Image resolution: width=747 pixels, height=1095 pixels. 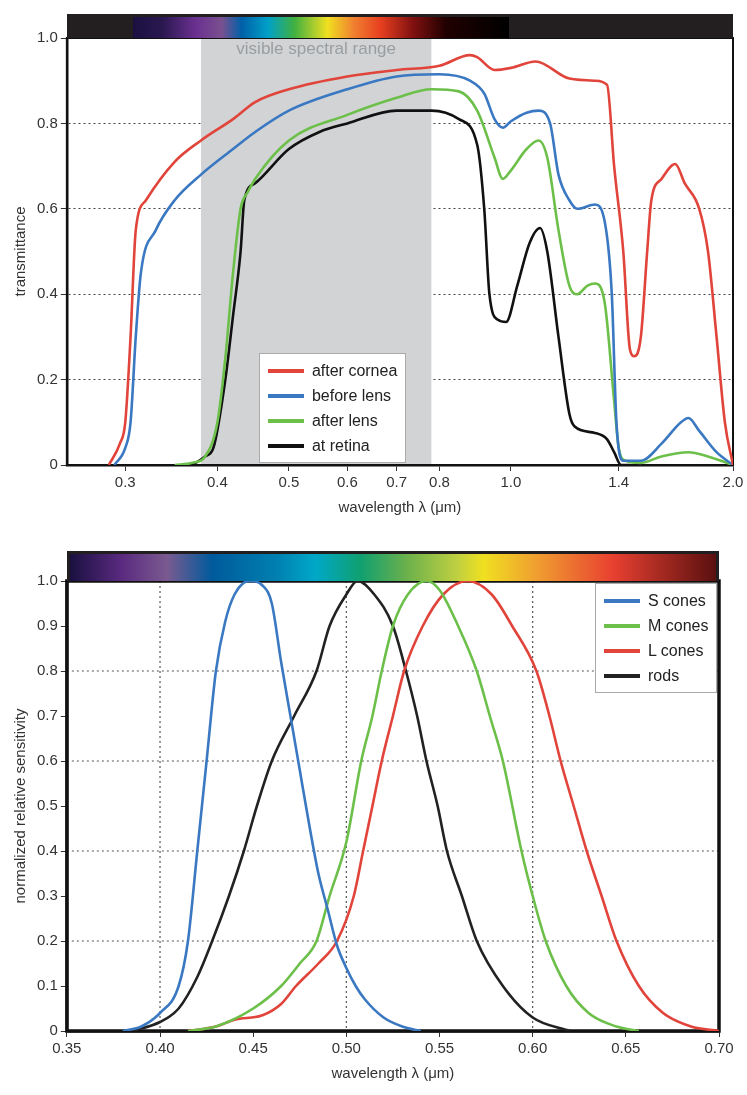 What do you see at coordinates (397, 482) in the screenshot?
I see `x-tick-label: 0.7` at bounding box center [397, 482].